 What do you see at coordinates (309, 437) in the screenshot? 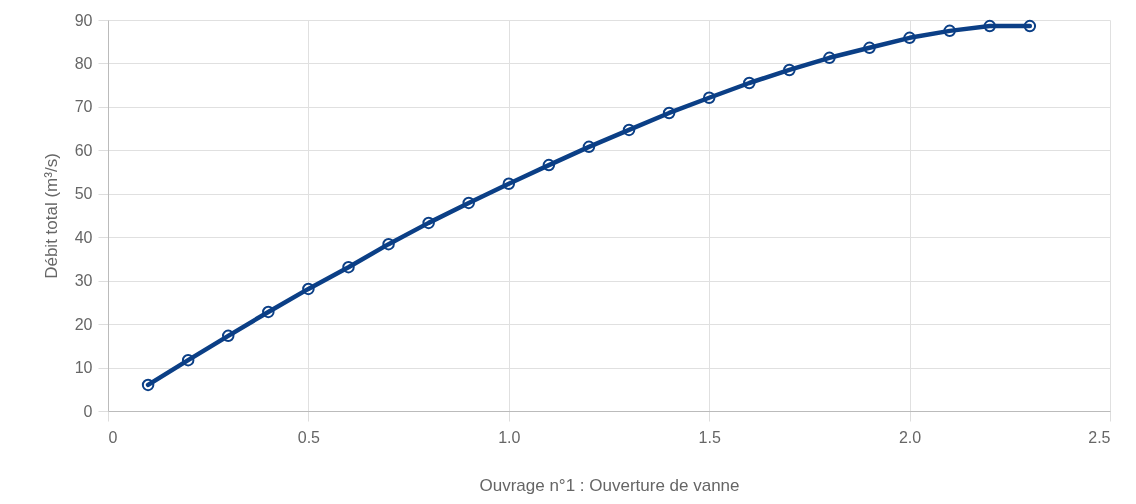
I see `x-tick-label: 0.5` at bounding box center [309, 437].